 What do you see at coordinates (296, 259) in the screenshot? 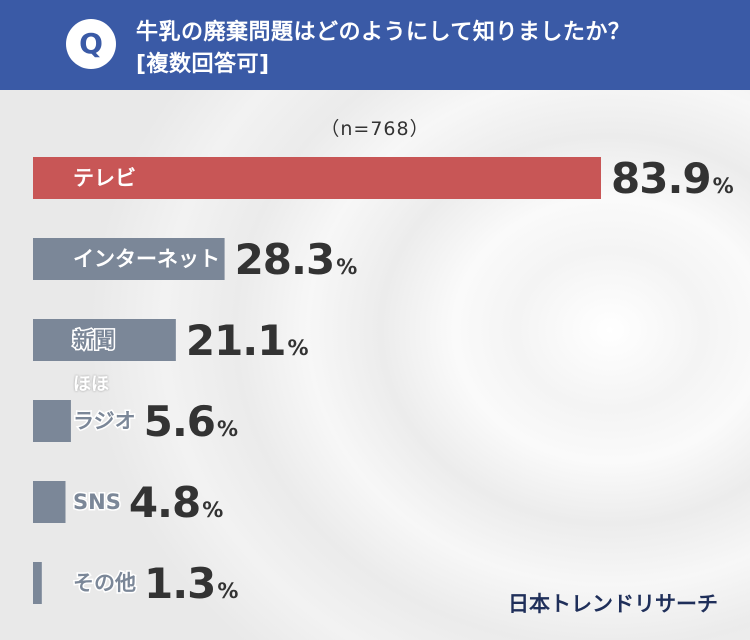
I see `value-label-1: 28.3%` at bounding box center [296, 259].